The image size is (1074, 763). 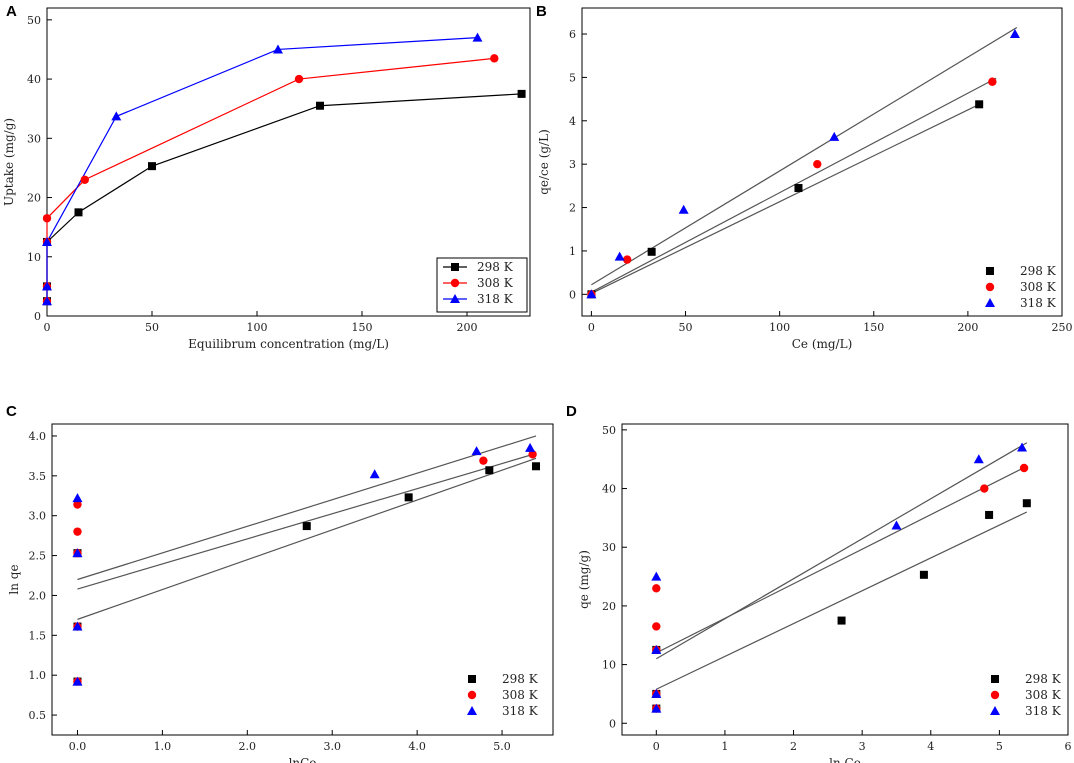 I want to click on panel-c-legend-marker-318-k, so click(x=472, y=710).